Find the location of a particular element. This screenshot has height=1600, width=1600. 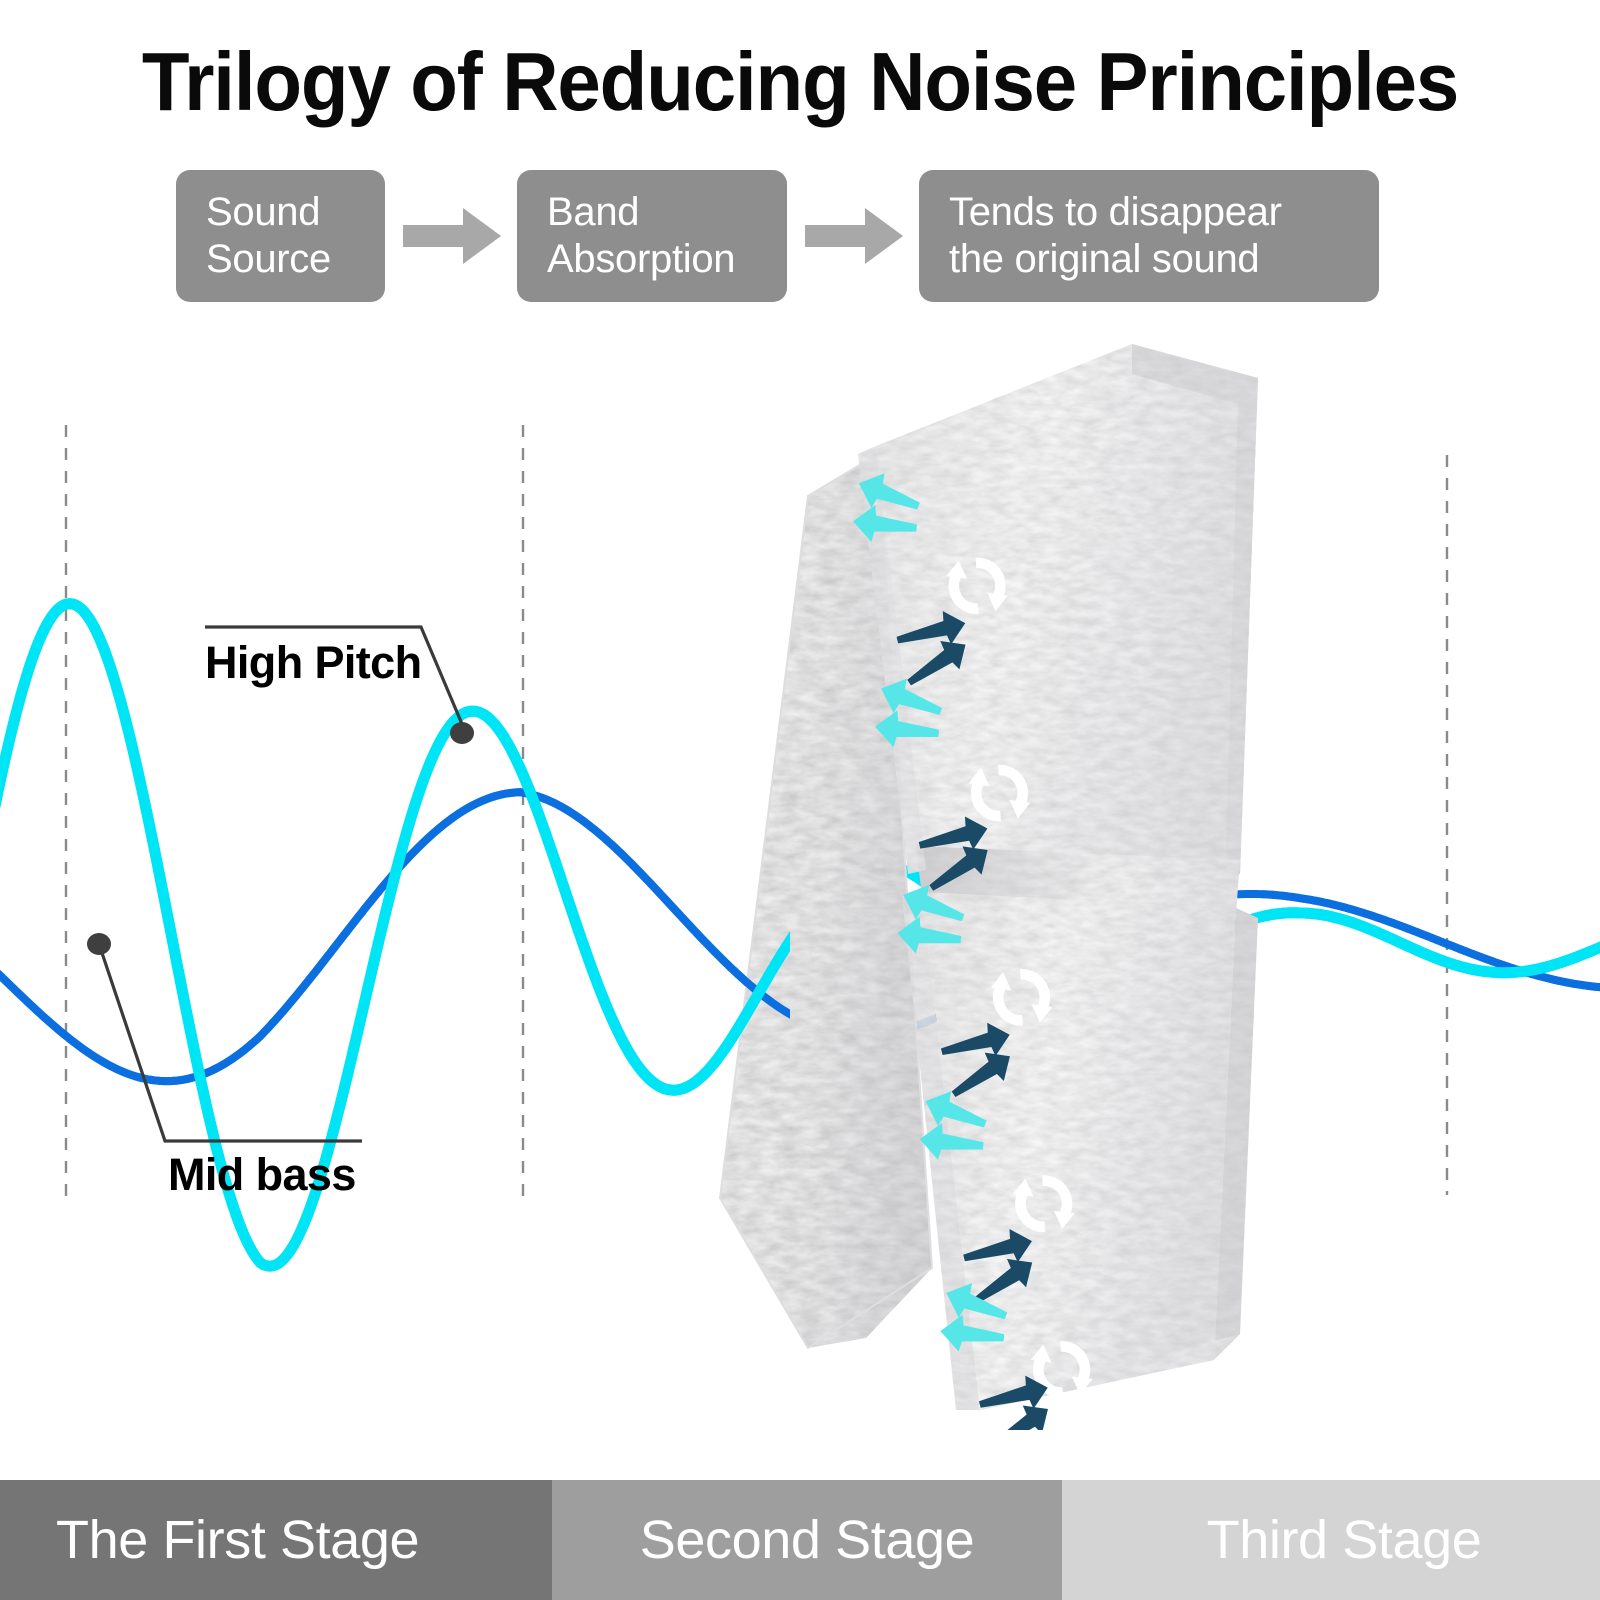

reflect-arrow-6a is located at coordinates (934, 903).